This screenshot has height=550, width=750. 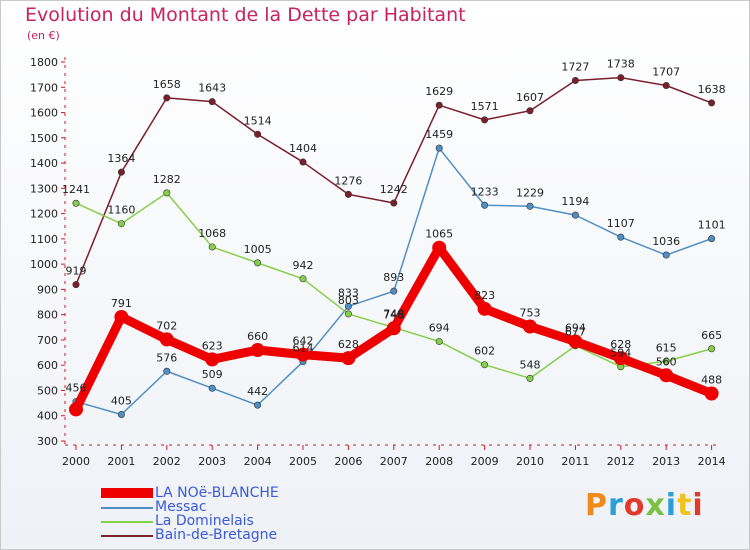 What do you see at coordinates (43, 35) in the screenshot?
I see `chart-unit-label: (en €)` at bounding box center [43, 35].